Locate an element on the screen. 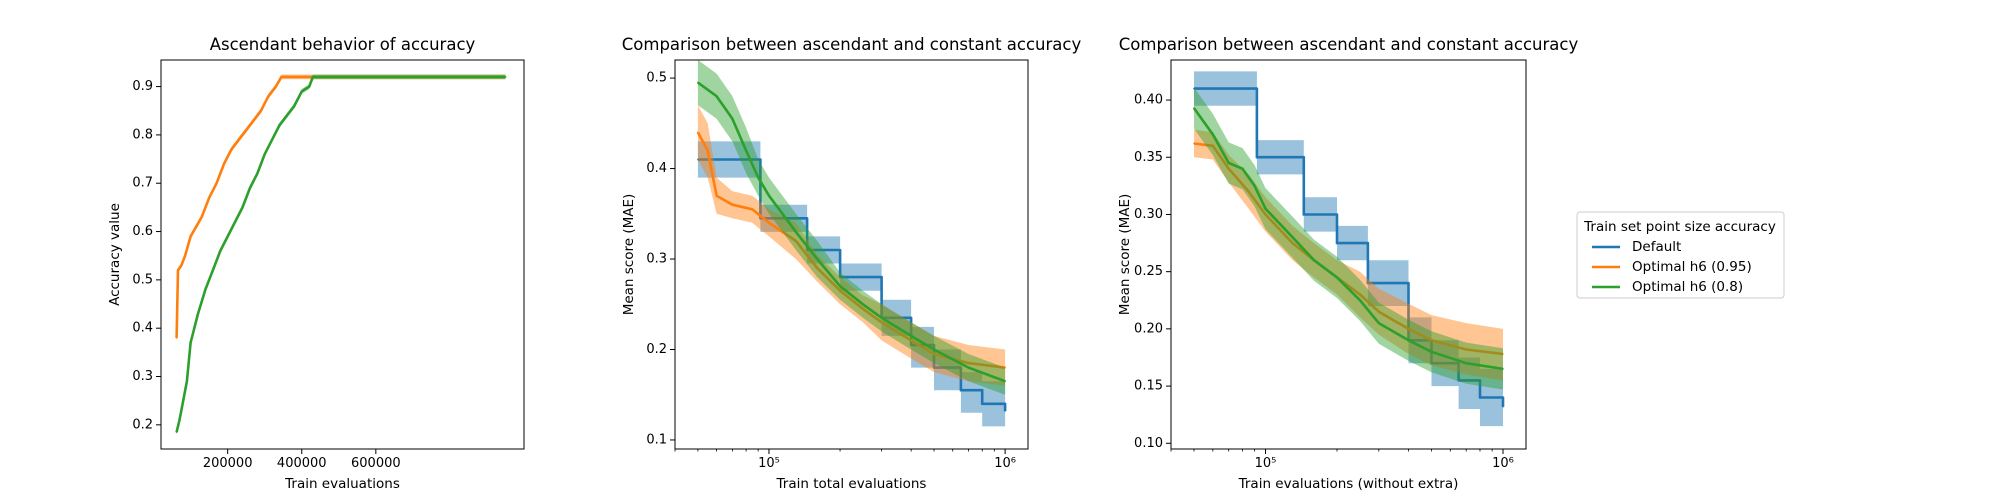  x-tick-label: 10⁵ is located at coordinates (769, 463).